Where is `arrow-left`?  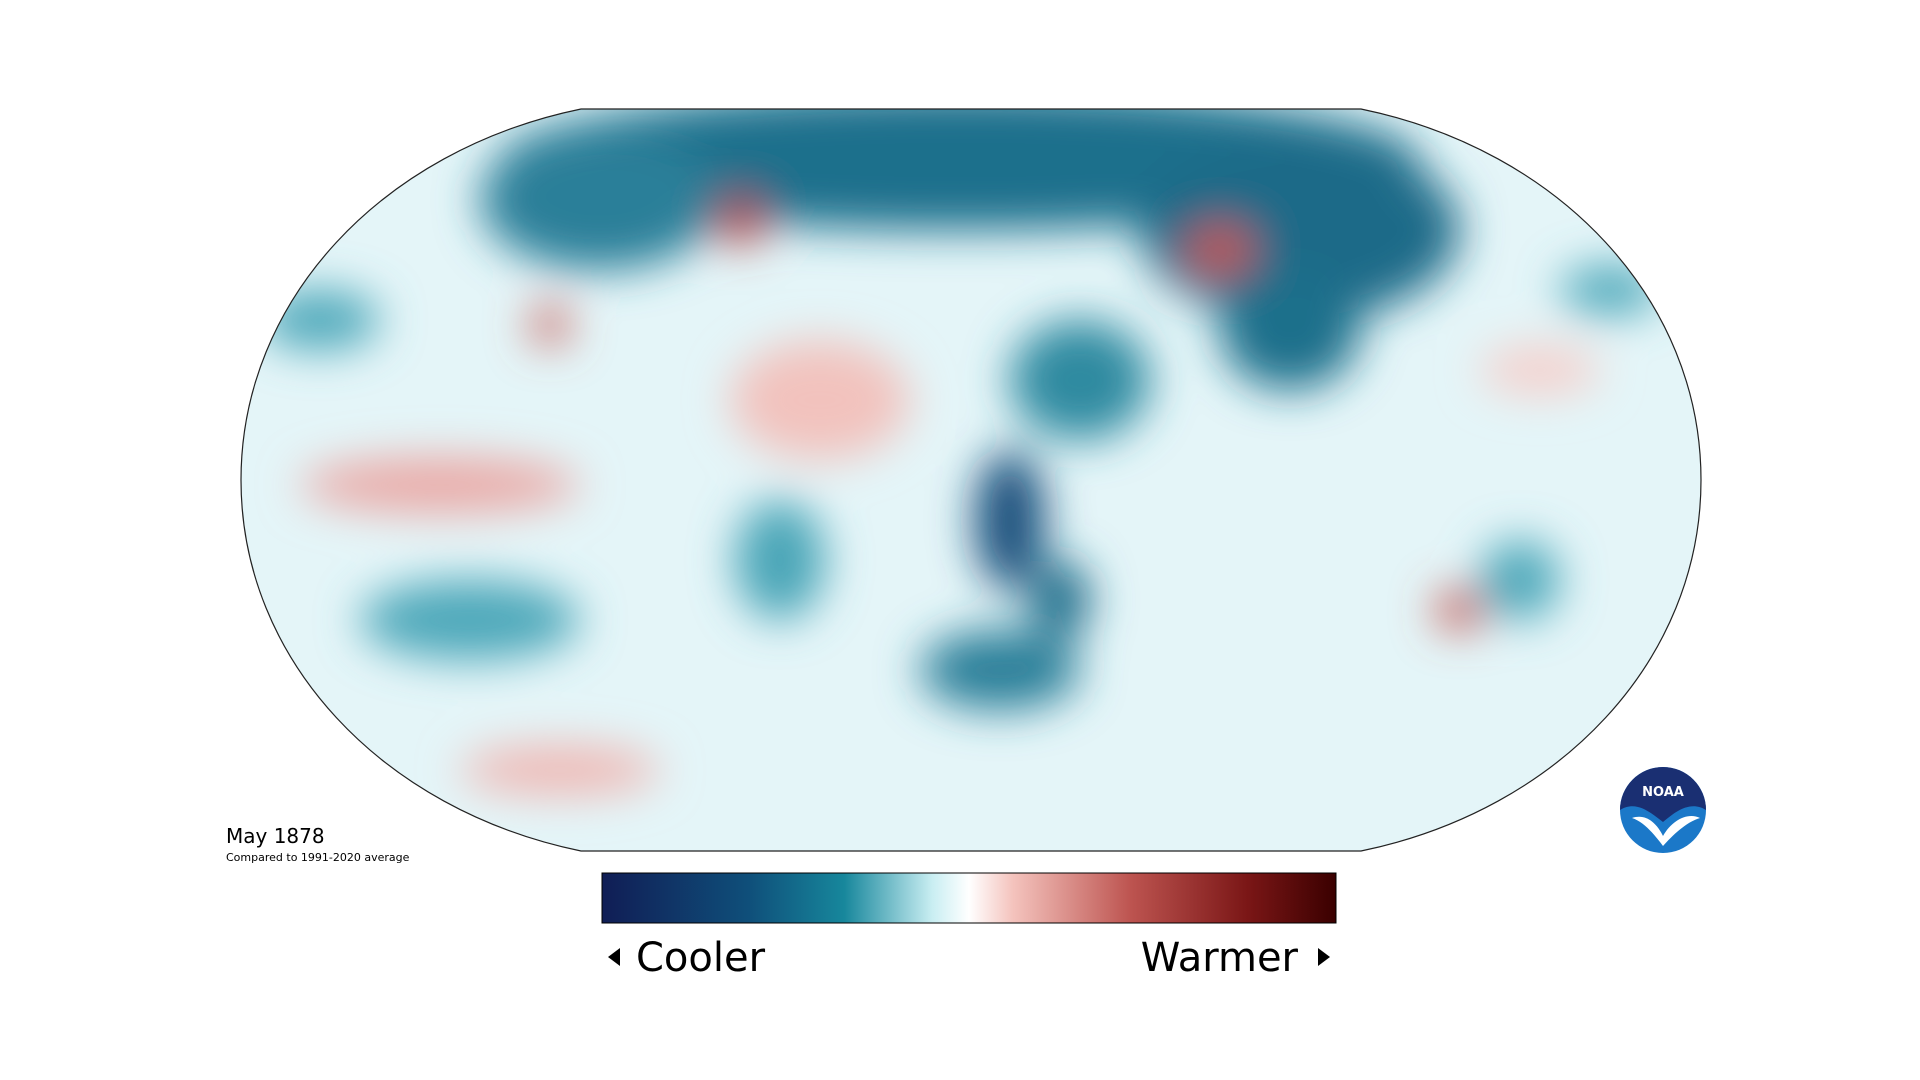
arrow-left is located at coordinates (614, 957).